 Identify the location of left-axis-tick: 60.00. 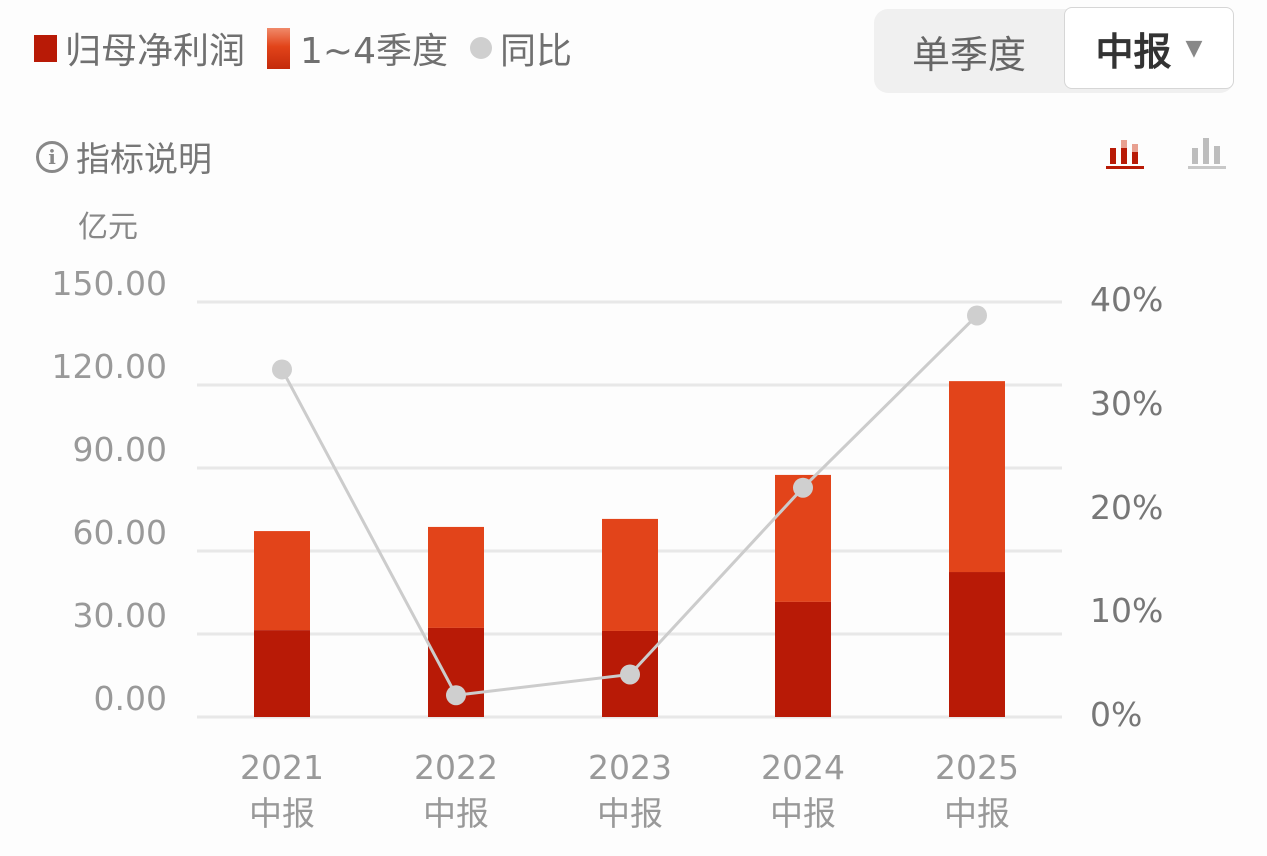
(119, 532).